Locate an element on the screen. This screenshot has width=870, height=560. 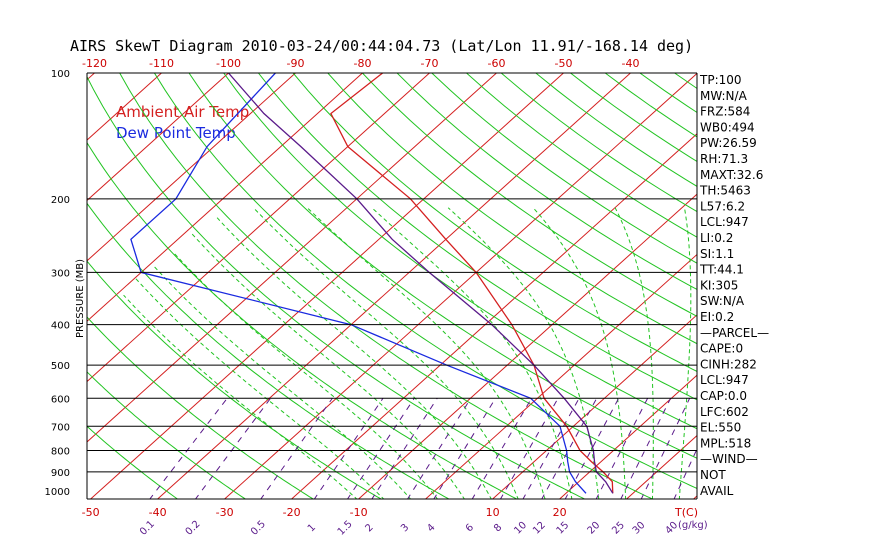
bottom-temp-tick-label: 10 is located at coordinates (493, 512).